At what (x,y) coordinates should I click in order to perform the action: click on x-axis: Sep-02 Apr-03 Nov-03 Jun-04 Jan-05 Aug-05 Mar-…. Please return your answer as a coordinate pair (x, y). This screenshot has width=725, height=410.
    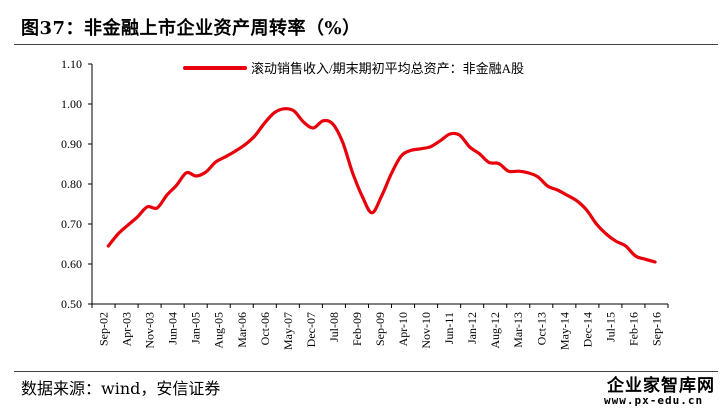
    Looking at the image, I should click on (380, 326).